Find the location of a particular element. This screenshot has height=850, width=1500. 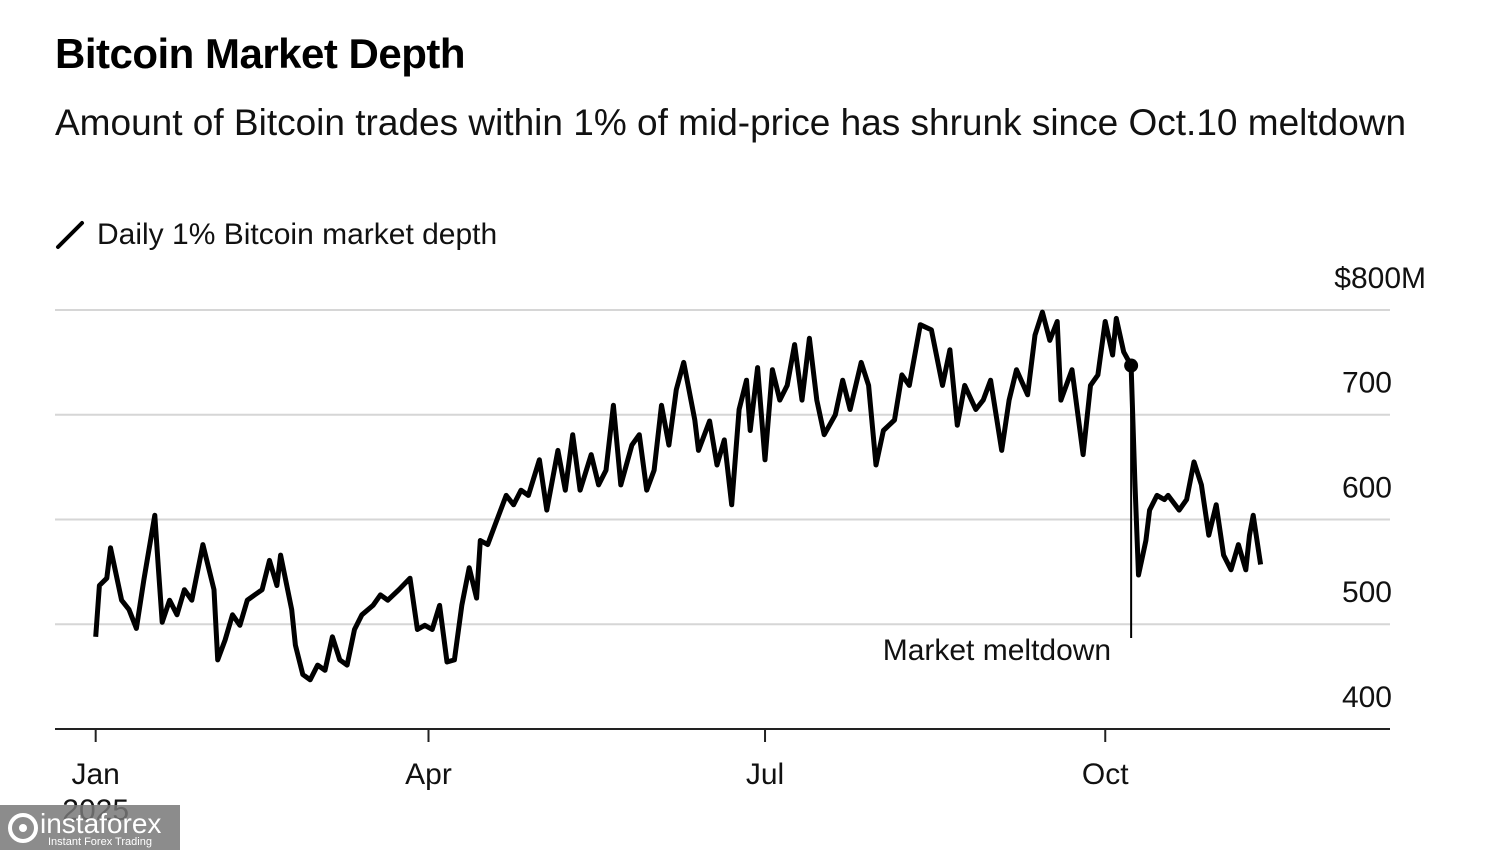

x-tick-label: Jul is located at coordinates (765, 774).